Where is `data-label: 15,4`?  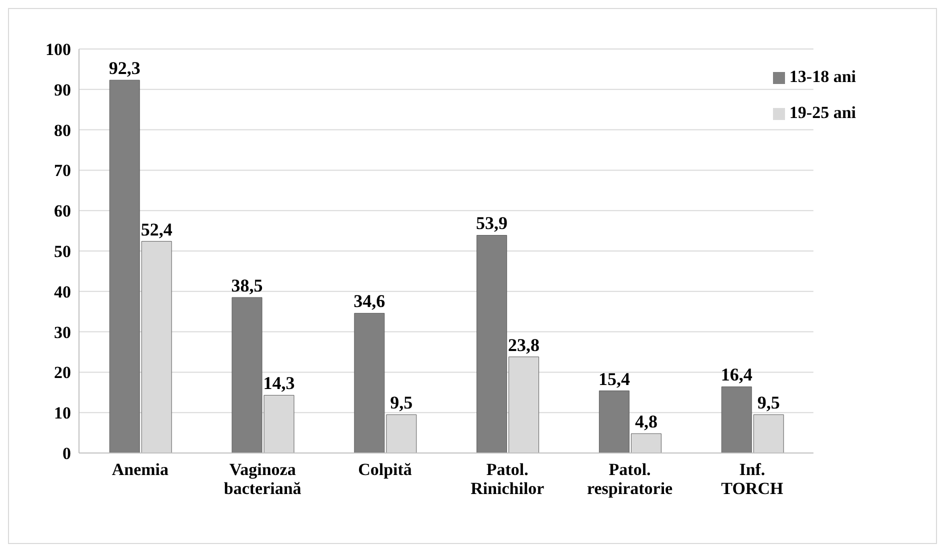 data-label: 15,4 is located at coordinates (614, 378).